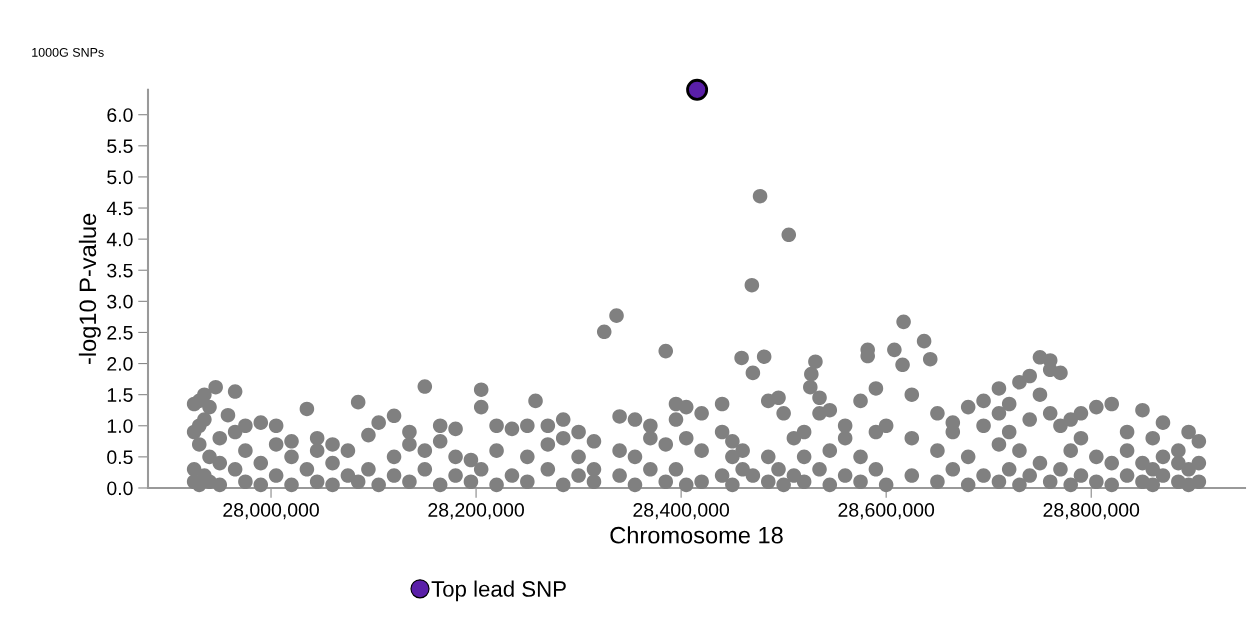 This screenshot has width=1250, height=629. I want to click on y-tick-label: 5.0, so click(120, 177).